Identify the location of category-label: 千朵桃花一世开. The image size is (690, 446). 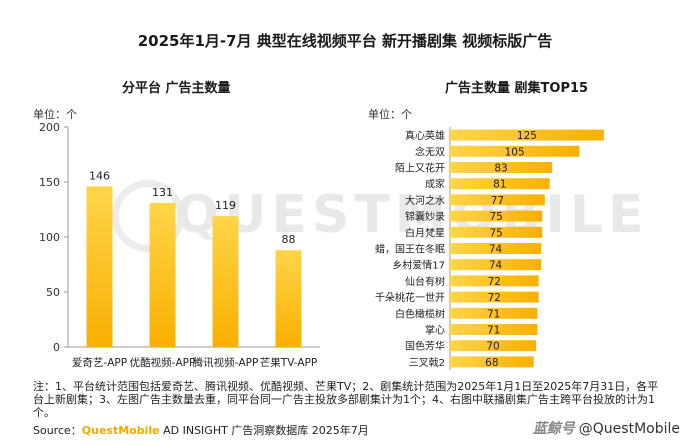
(410, 297).